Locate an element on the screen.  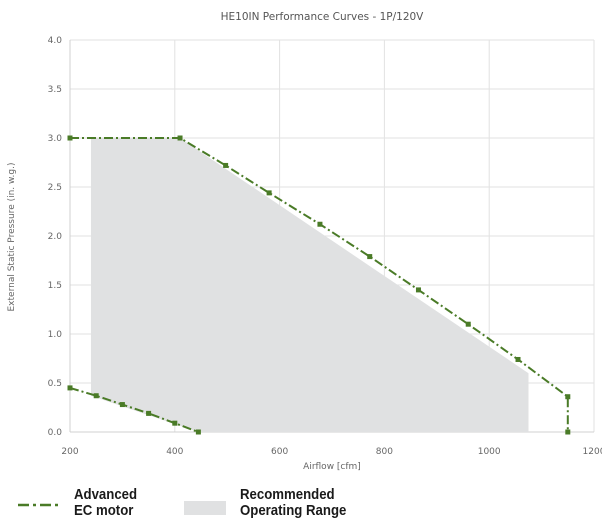
legend-item-operating-range: Recommended Operating Range is located at coordinates (272, 503).